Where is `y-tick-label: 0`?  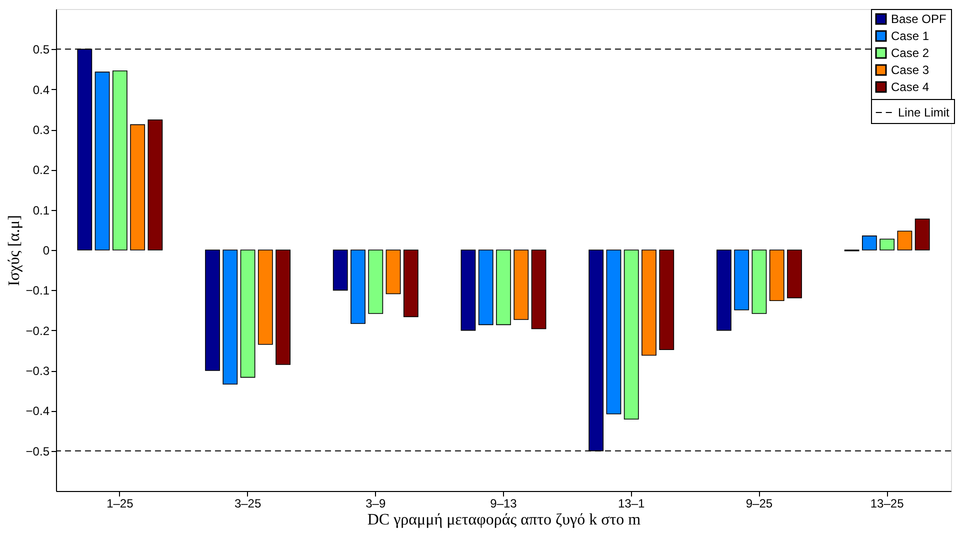
y-tick-label: 0 is located at coordinates (46, 251).